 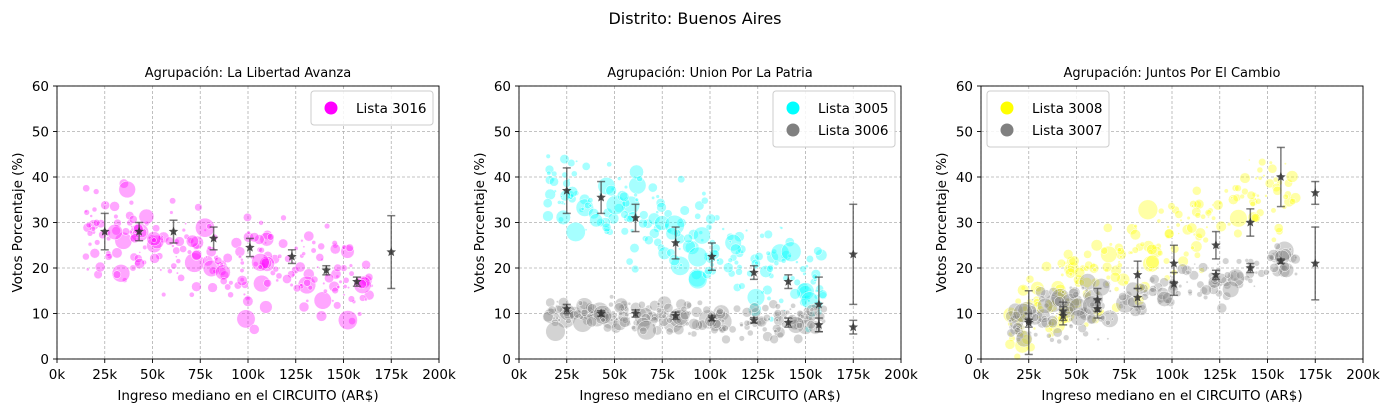 What do you see at coordinates (506, 360) in the screenshot?
I see `y-tick-label: 0` at bounding box center [506, 360].